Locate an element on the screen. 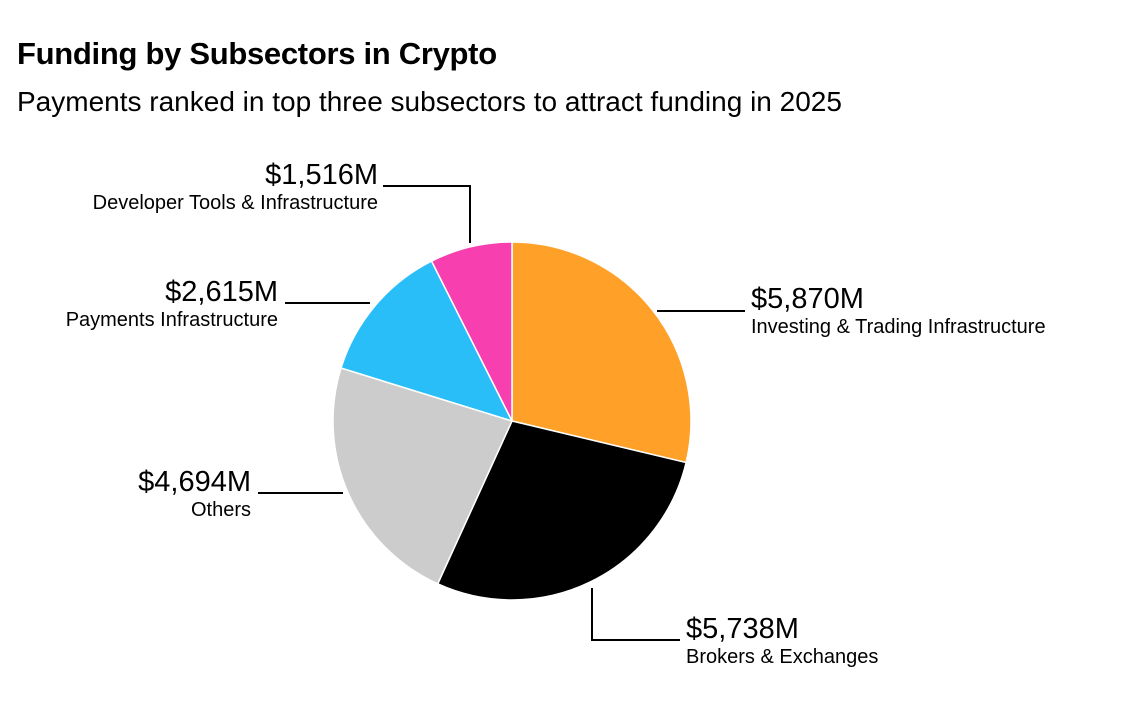 The image size is (1123, 702). category-label: Brokers & Exchanges is located at coordinates (782, 657).